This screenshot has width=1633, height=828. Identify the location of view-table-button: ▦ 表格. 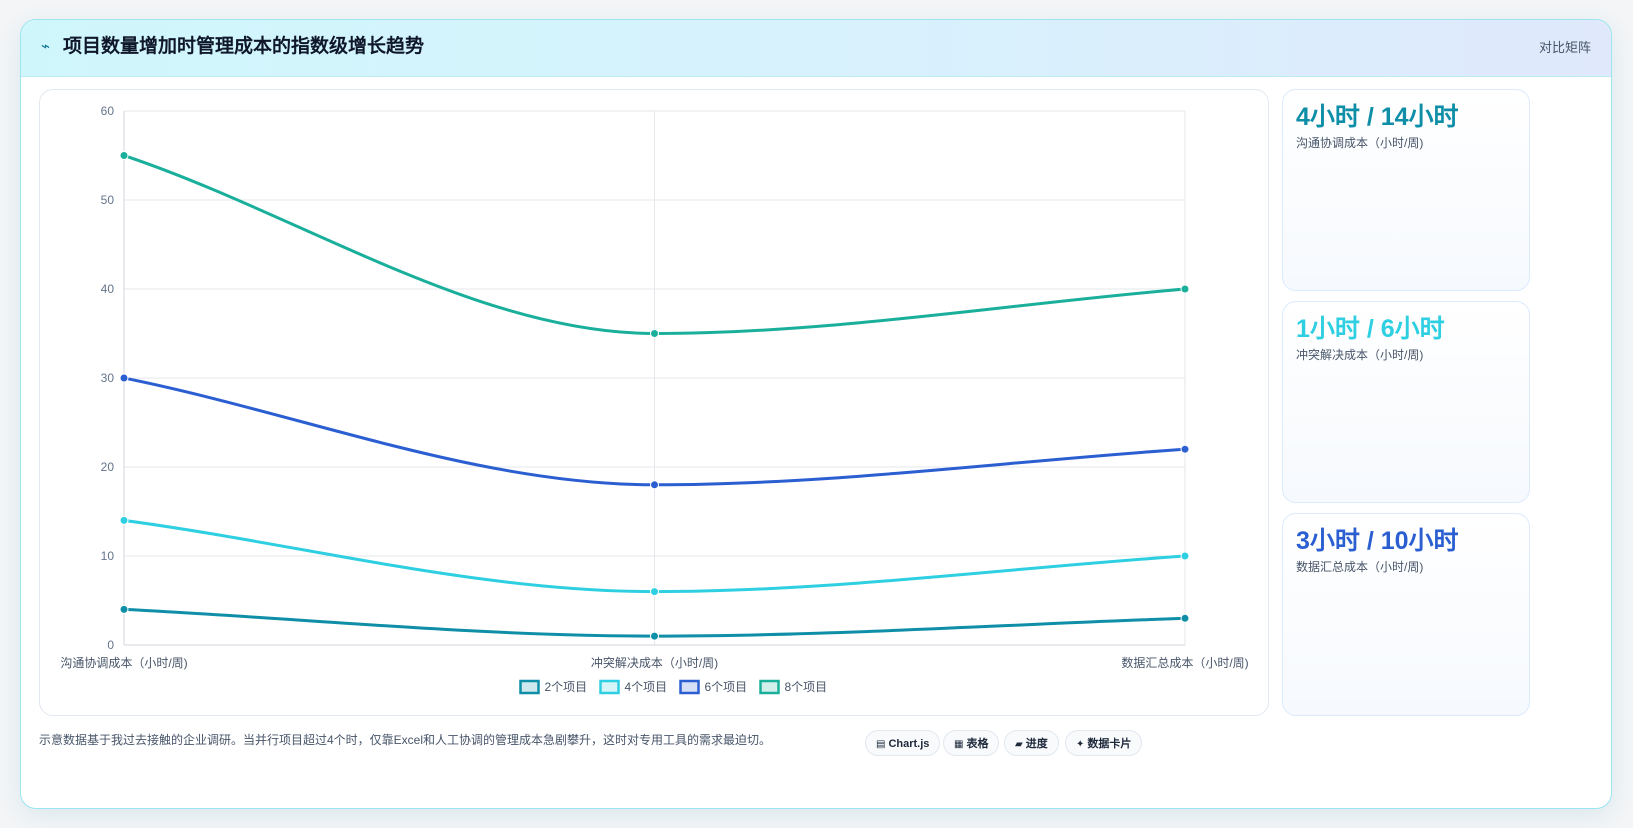
(971, 743).